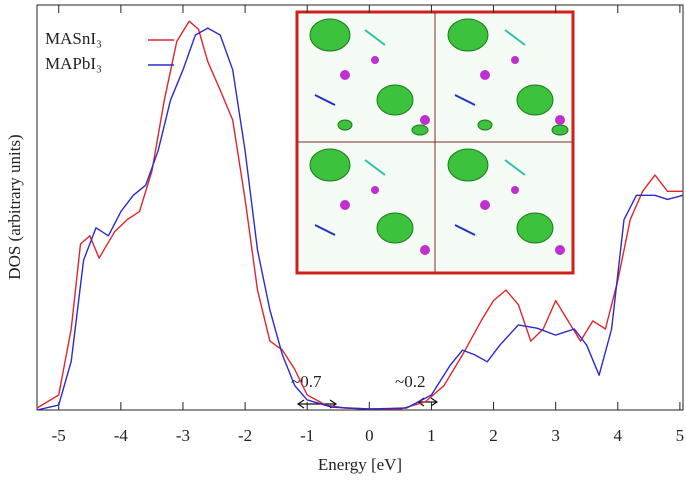 The image size is (686, 485). Describe the element at coordinates (121, 435) in the screenshot. I see `x-tick-label: -4` at that location.